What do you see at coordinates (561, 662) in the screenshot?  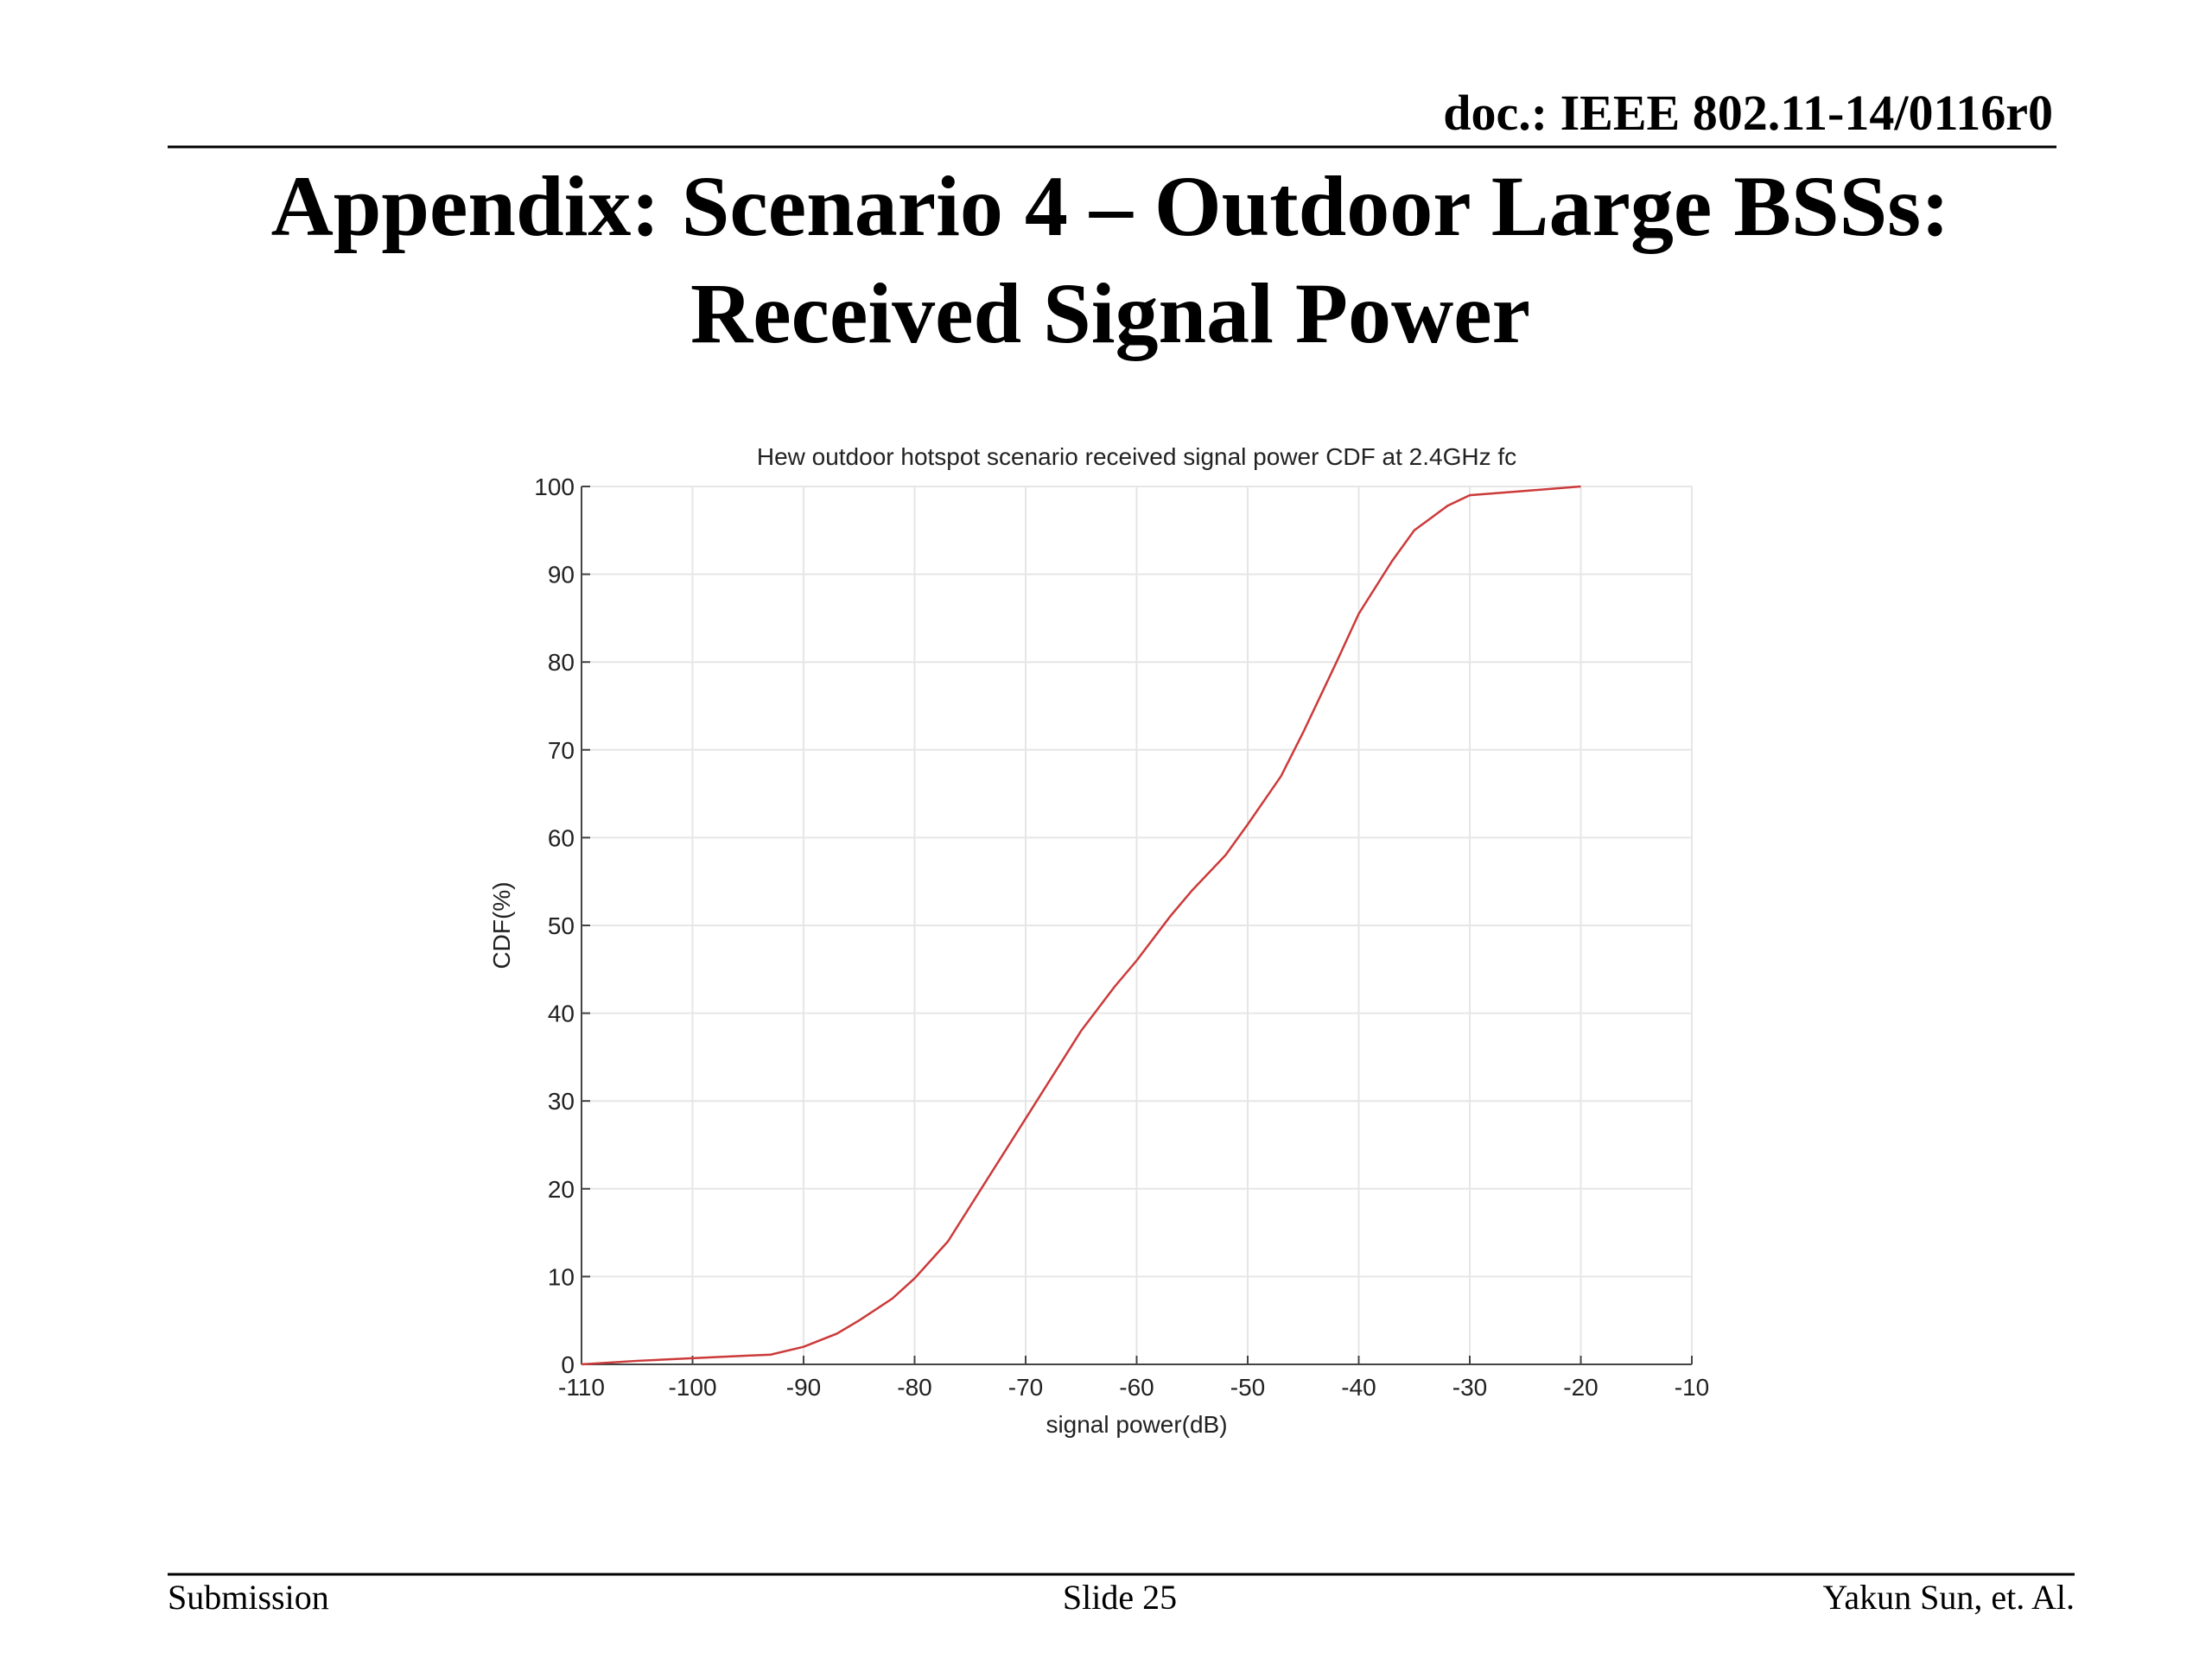 I see `y-tick-label: 80` at bounding box center [561, 662].